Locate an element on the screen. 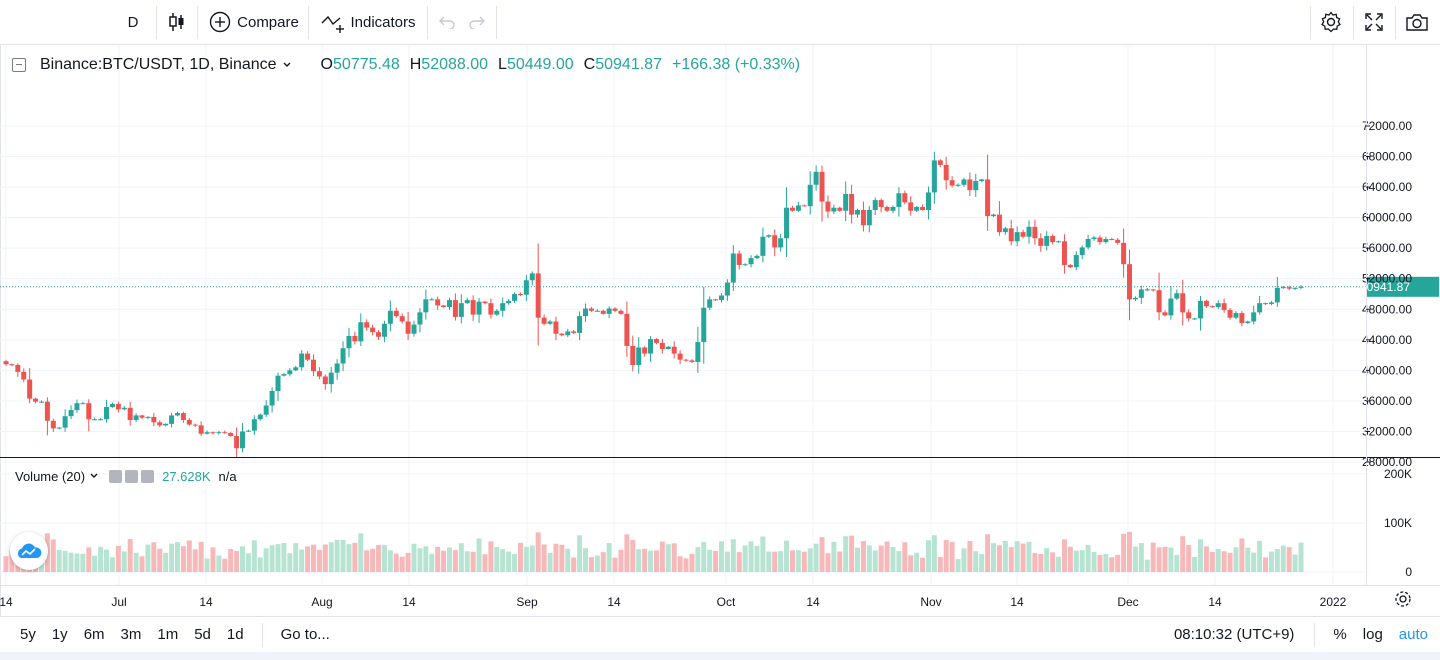 The height and width of the screenshot is (660, 1440). redo-button is located at coordinates (477, 22).